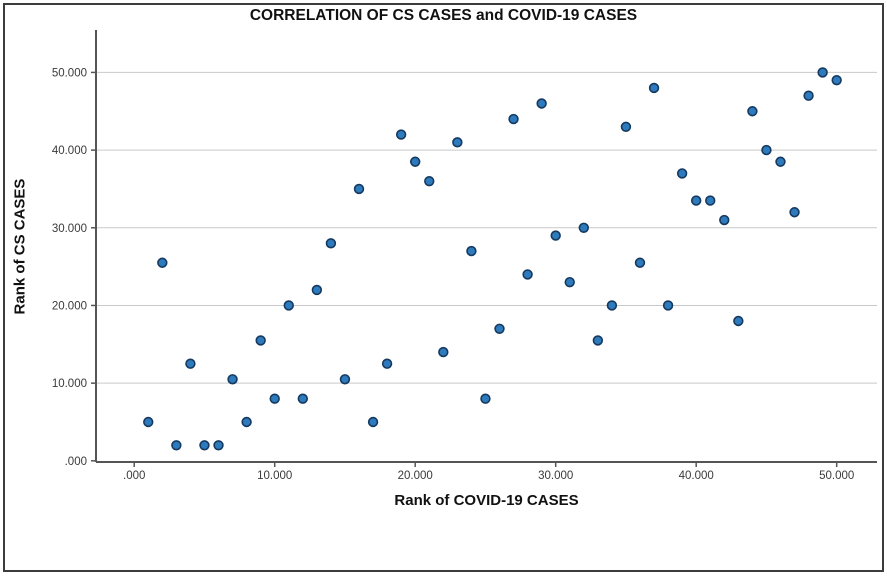  What do you see at coordinates (486, 500) in the screenshot?
I see `x-axis-title: Rank of COVID-19 CASES` at bounding box center [486, 500].